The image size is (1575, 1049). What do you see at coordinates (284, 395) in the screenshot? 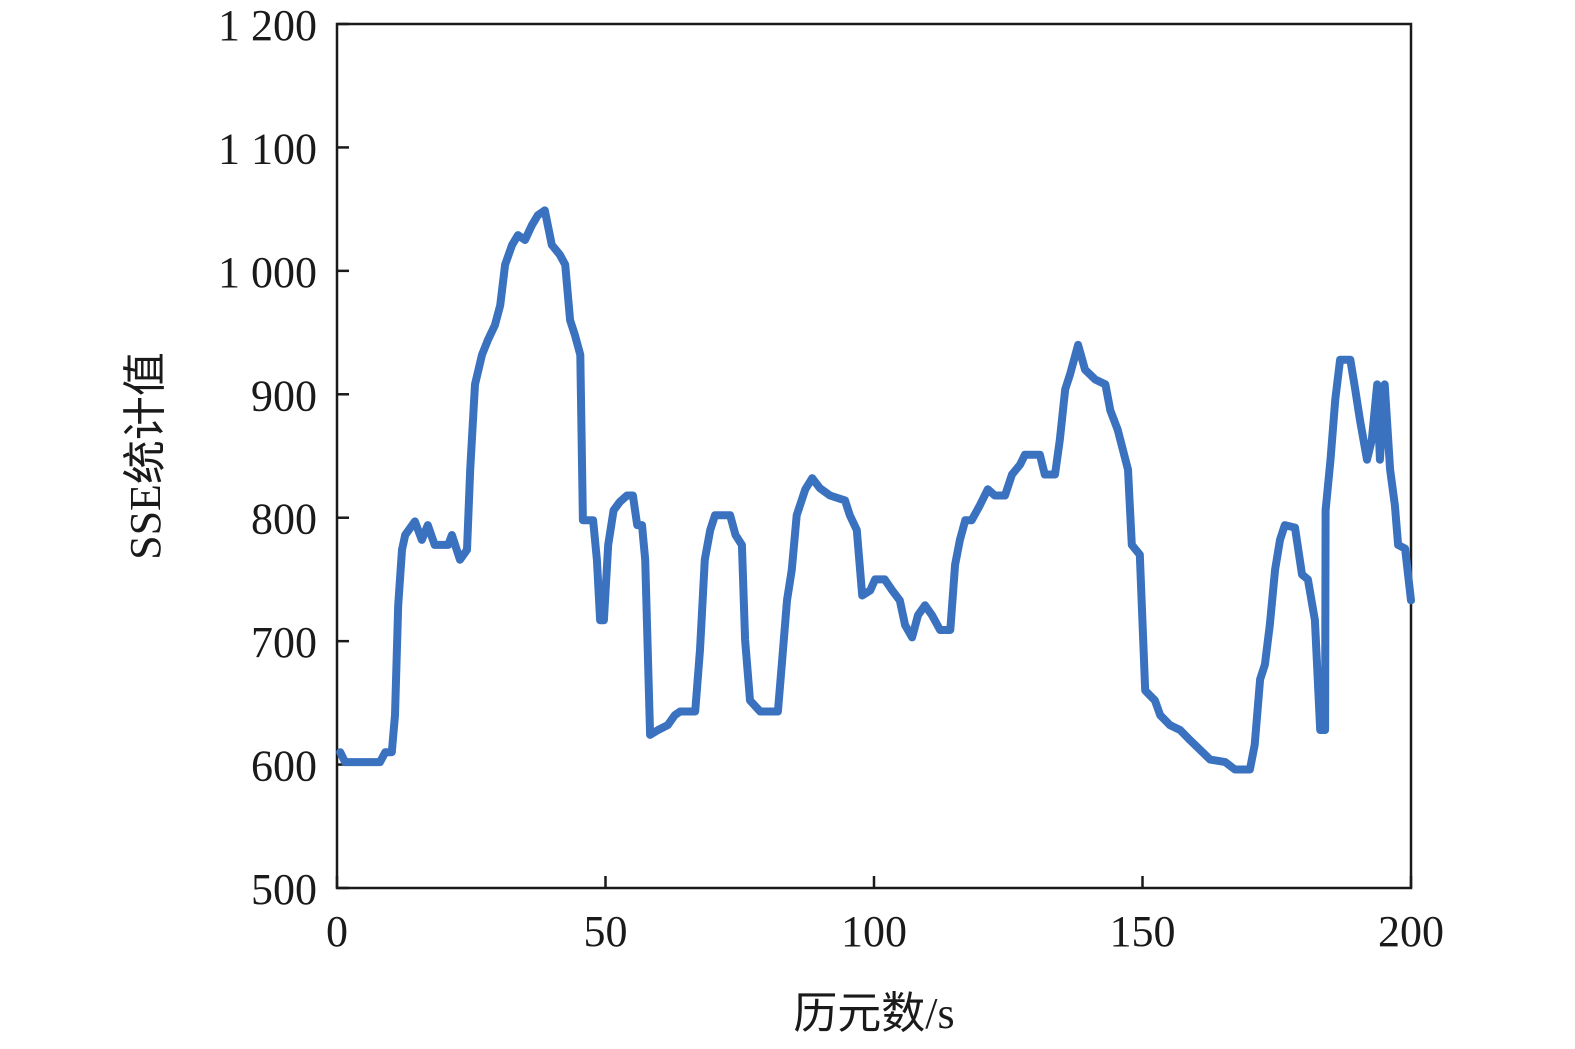
I see `y-tick-label: 900` at bounding box center [284, 395].